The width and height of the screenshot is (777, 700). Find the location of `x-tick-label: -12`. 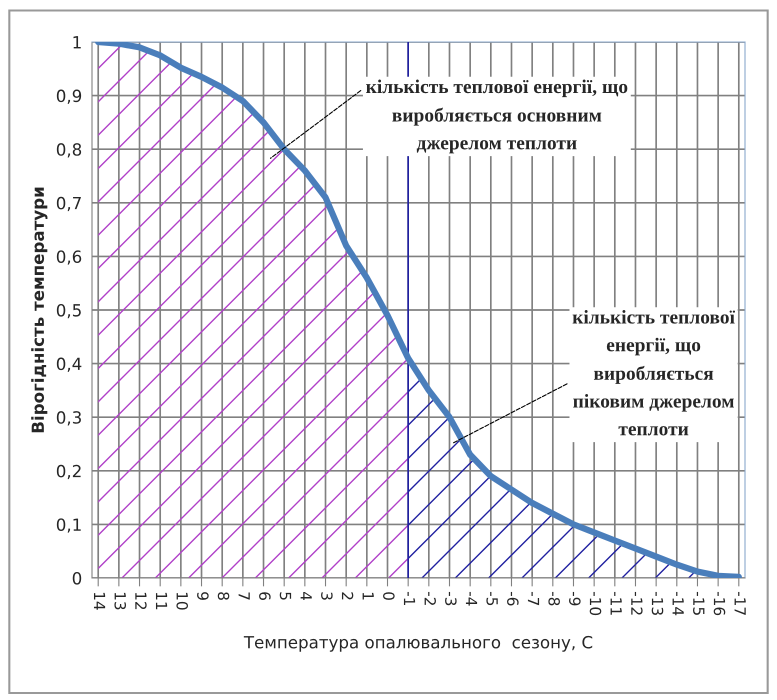

x-tick-label: -12 is located at coordinates (637, 603).